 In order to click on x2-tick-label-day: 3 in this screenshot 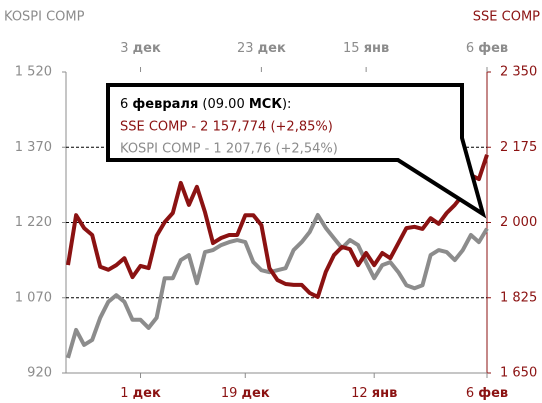, I will do `click(126, 48)`.